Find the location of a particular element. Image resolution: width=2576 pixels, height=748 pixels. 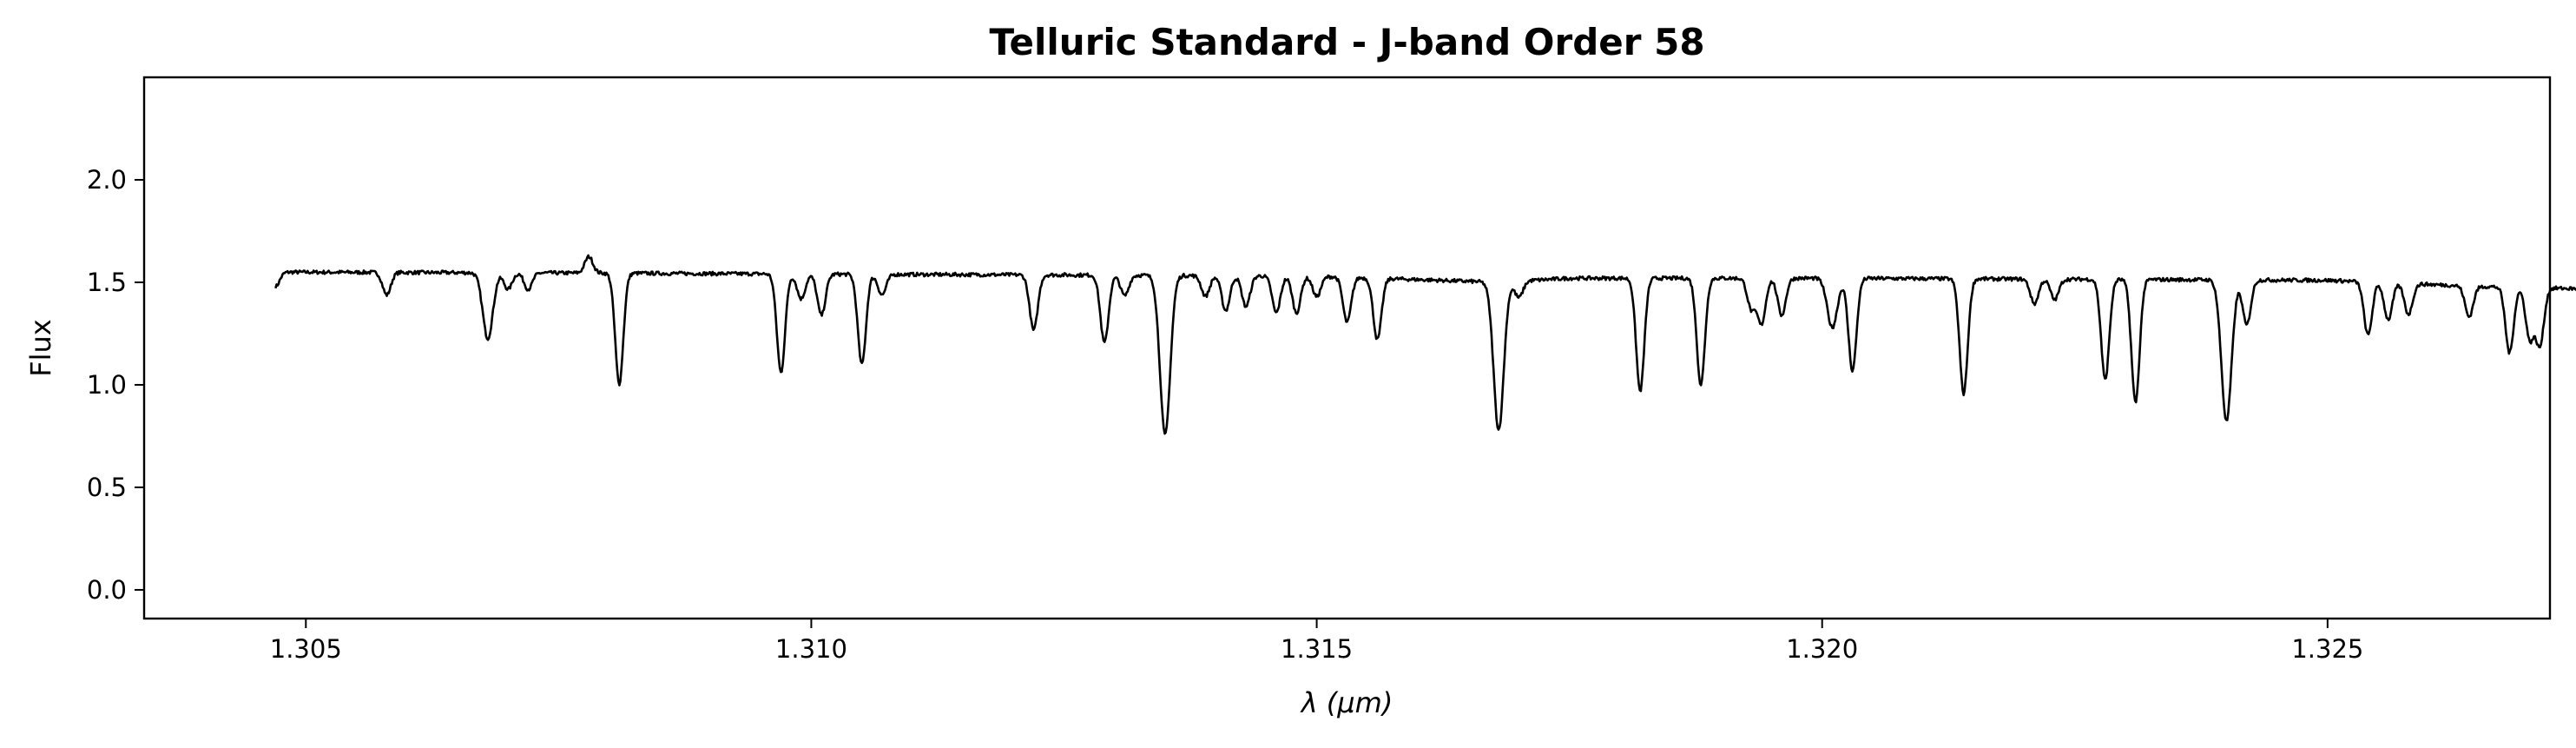

x-axis-label: λ (μm) is located at coordinates (1346, 702).